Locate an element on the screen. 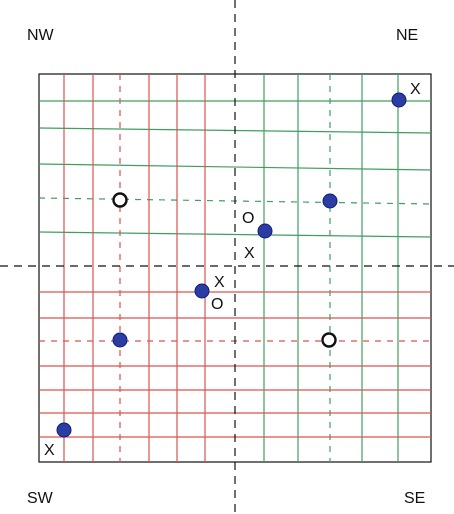 The width and height of the screenshot is (454, 514). hollow-point-nw is located at coordinates (120, 200).